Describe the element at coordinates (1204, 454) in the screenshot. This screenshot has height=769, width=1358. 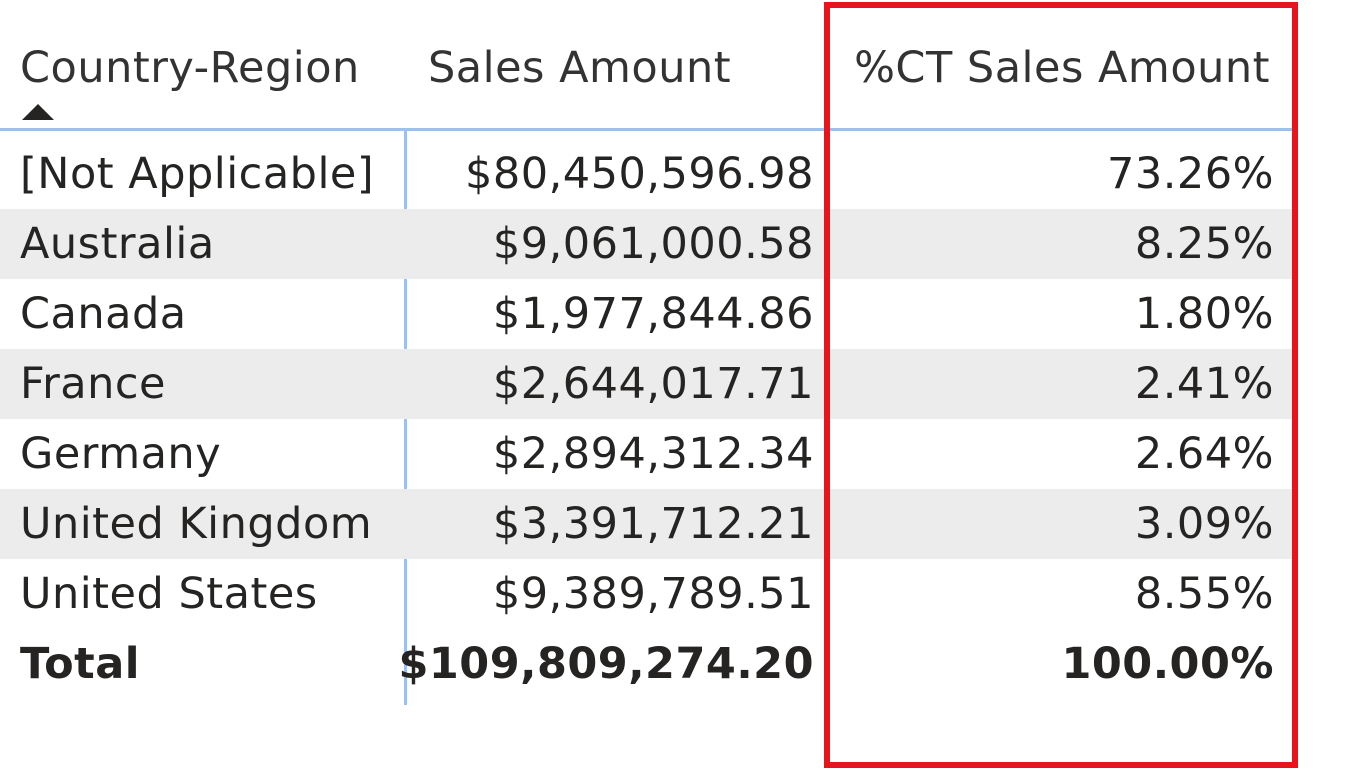
I see `cell-pct-sales-amount: 2.64%` at that location.